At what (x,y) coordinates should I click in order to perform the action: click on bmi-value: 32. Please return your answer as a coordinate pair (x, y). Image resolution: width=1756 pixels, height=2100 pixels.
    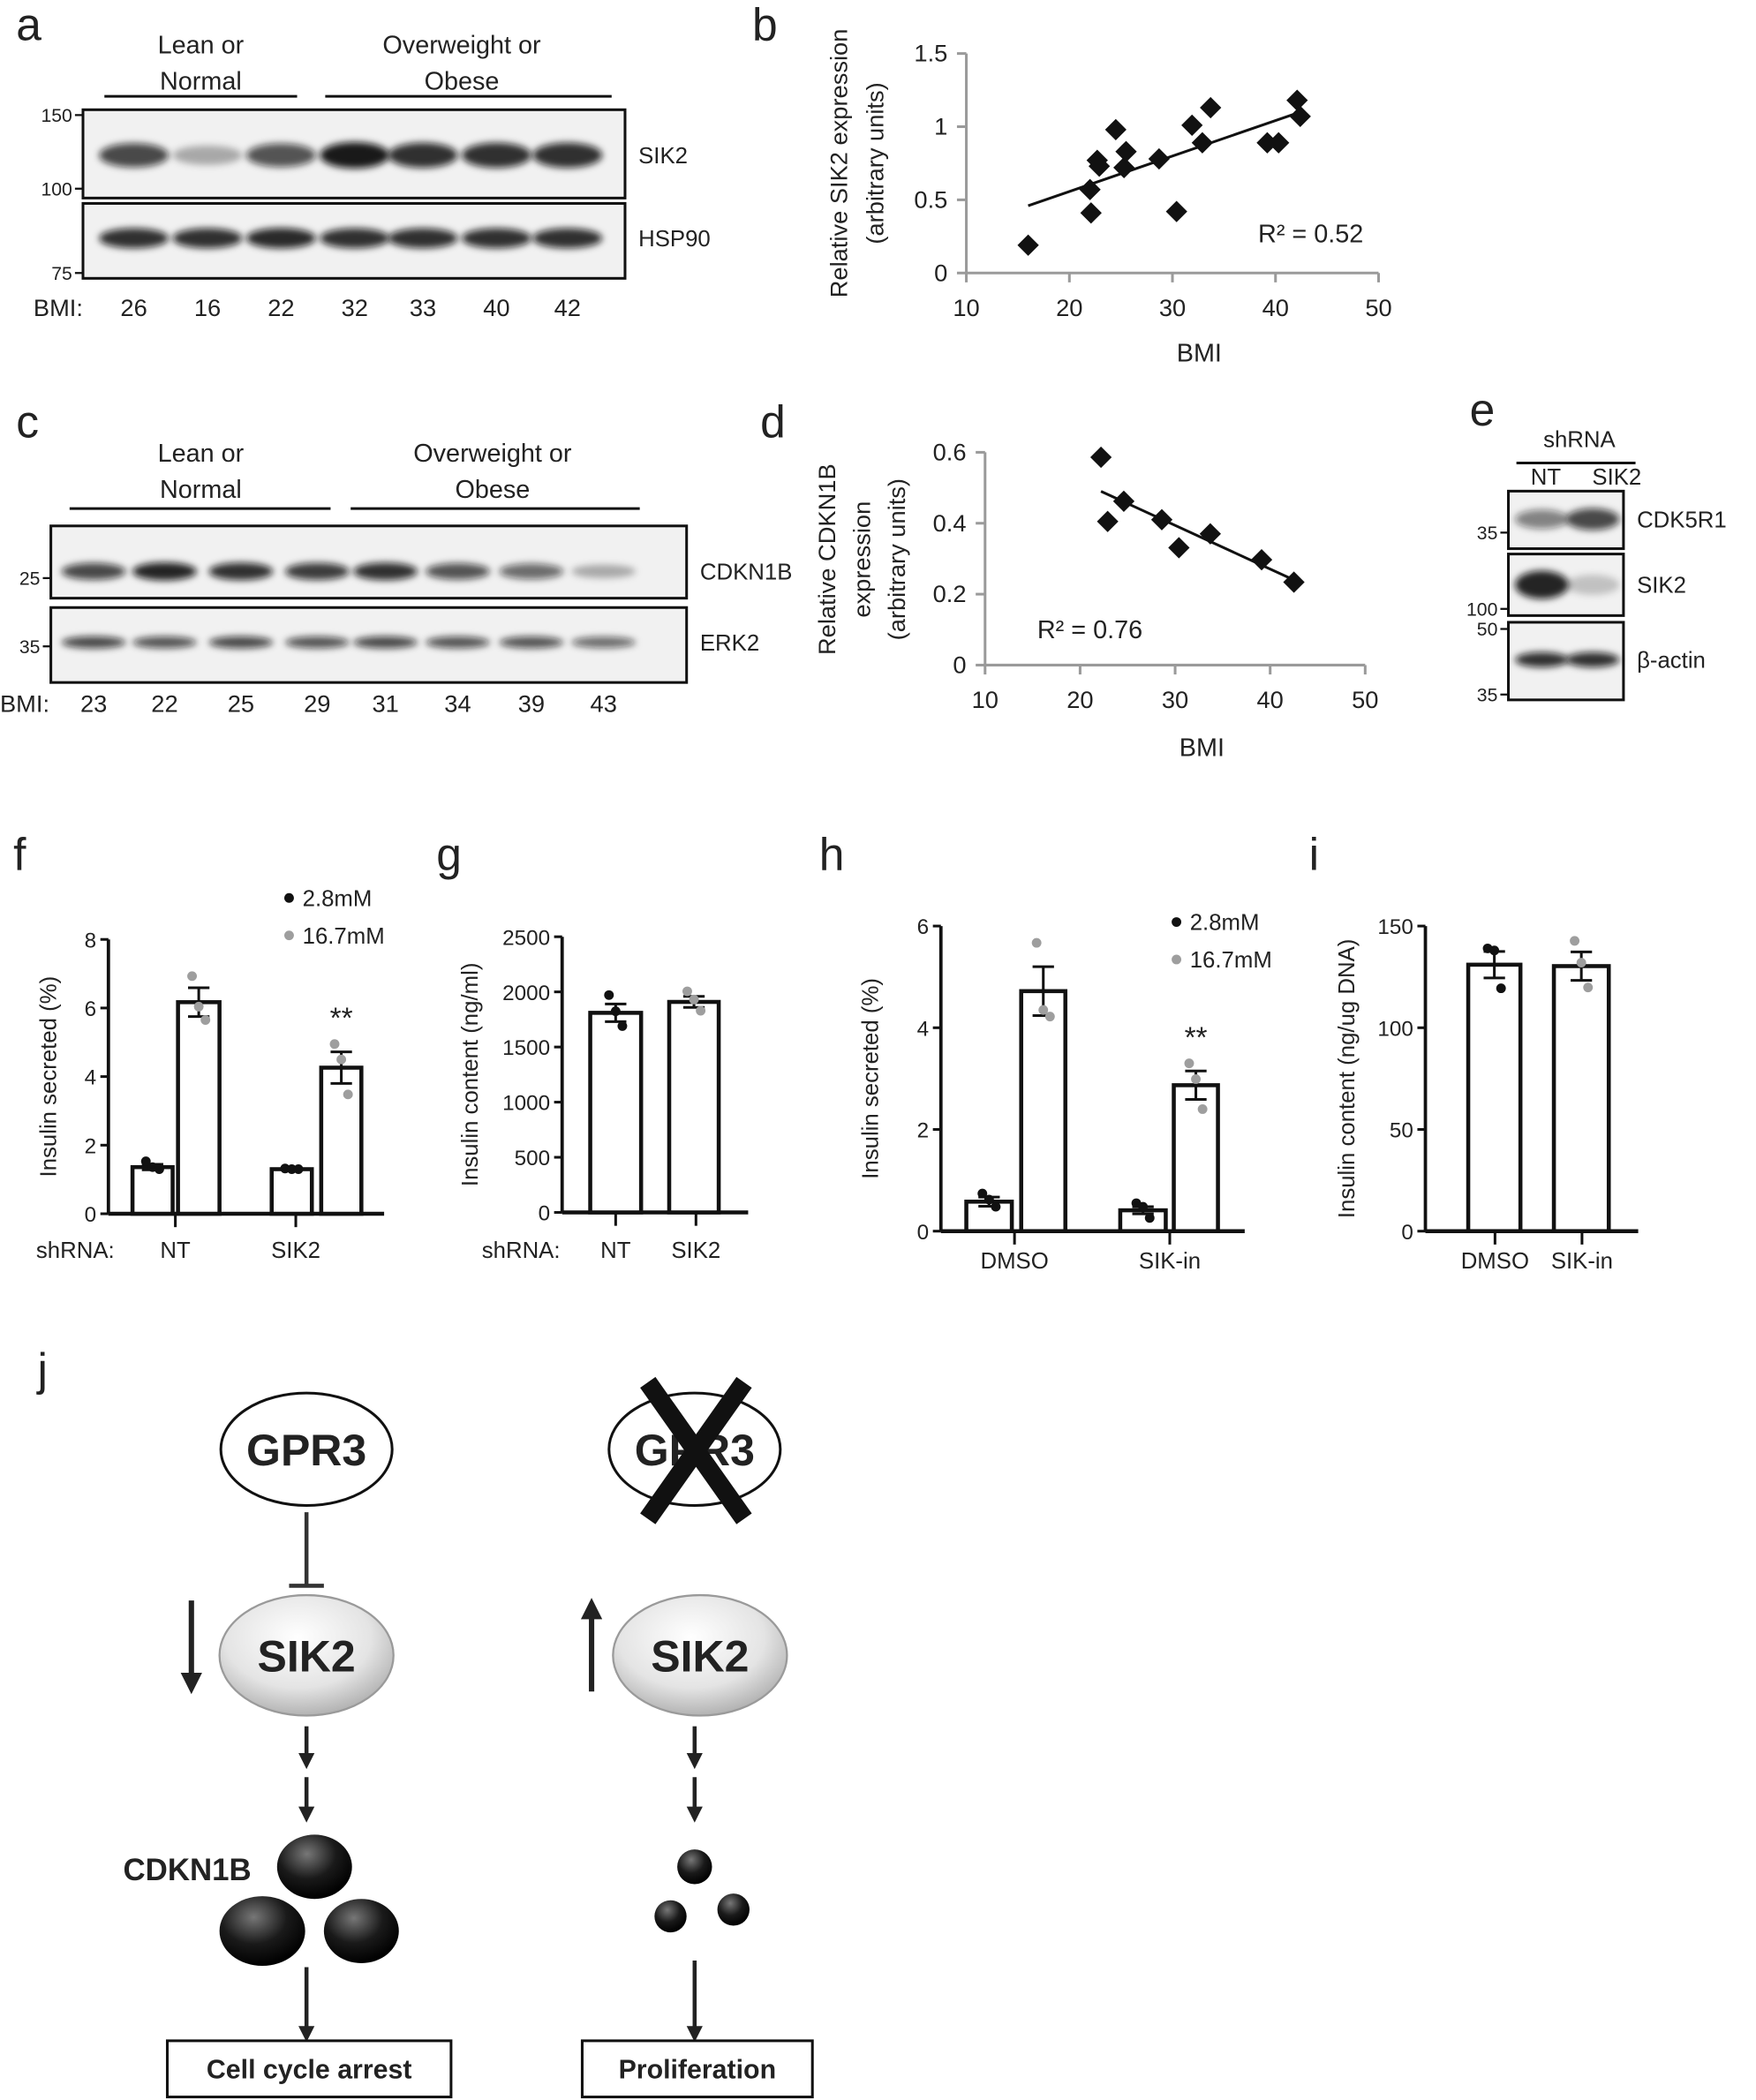
    Looking at the image, I should click on (355, 307).